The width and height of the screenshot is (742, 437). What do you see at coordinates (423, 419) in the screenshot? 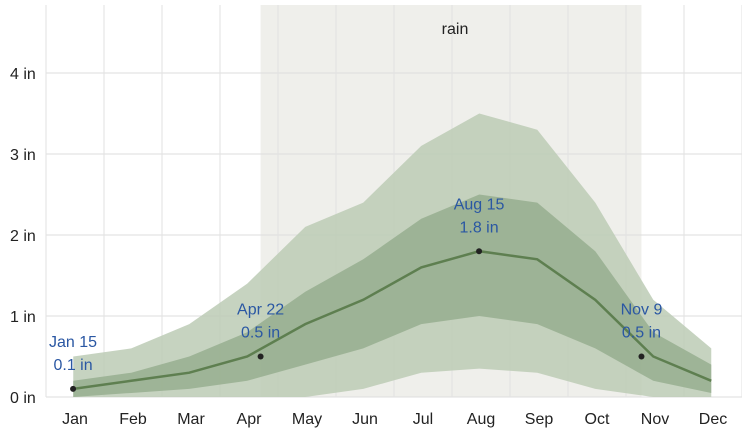
I see `x-tick-label: Jul` at bounding box center [423, 419].